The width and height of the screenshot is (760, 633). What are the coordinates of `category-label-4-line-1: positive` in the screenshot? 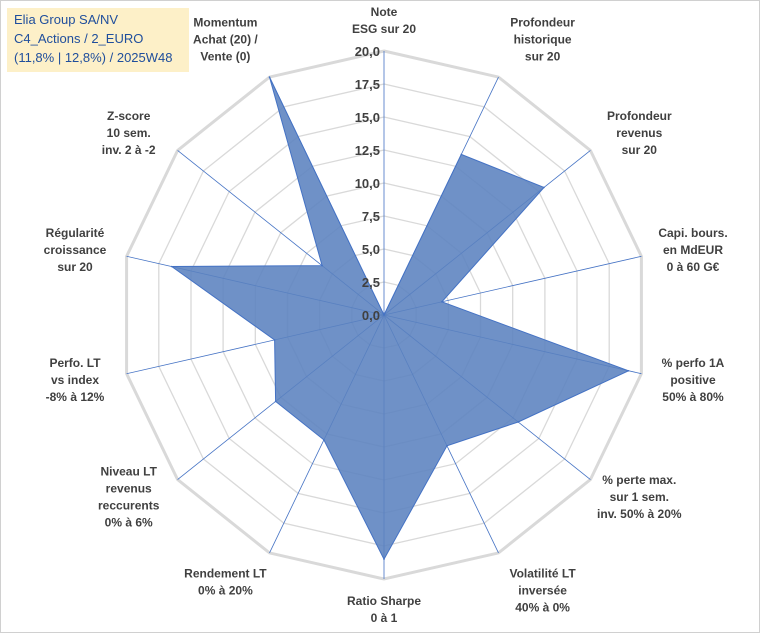 It's located at (693, 380).